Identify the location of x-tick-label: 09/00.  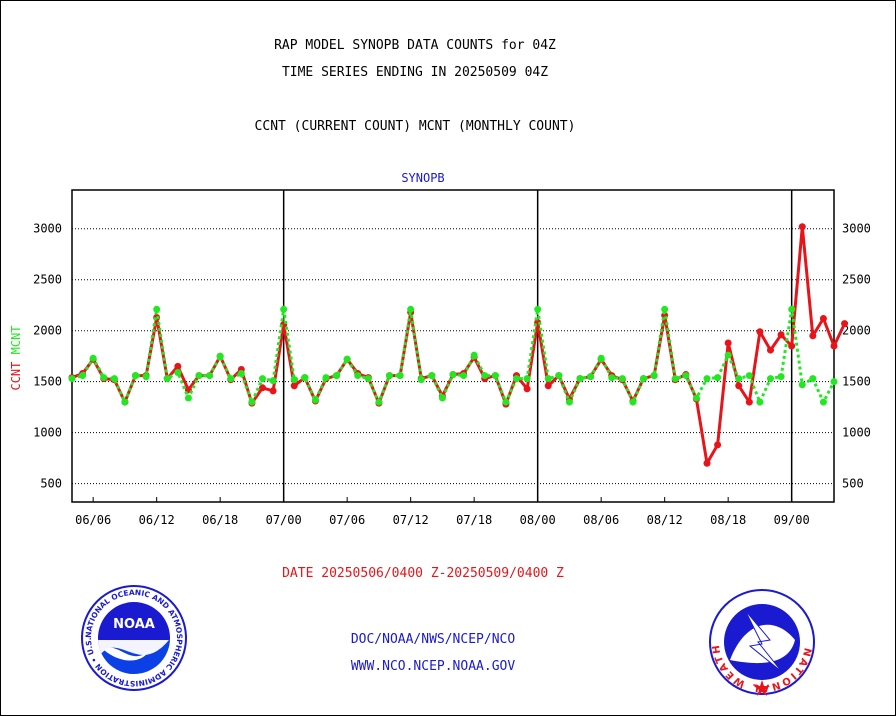
(792, 520).